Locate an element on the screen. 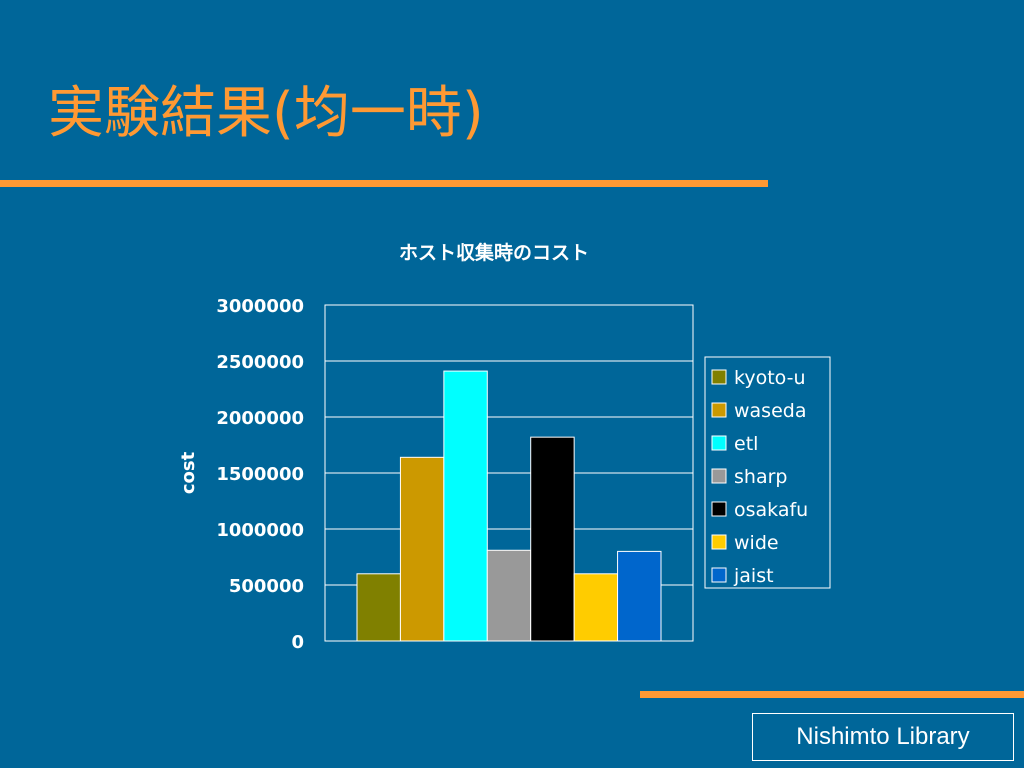  footer-label: Nishimto Library is located at coordinates (883, 737).